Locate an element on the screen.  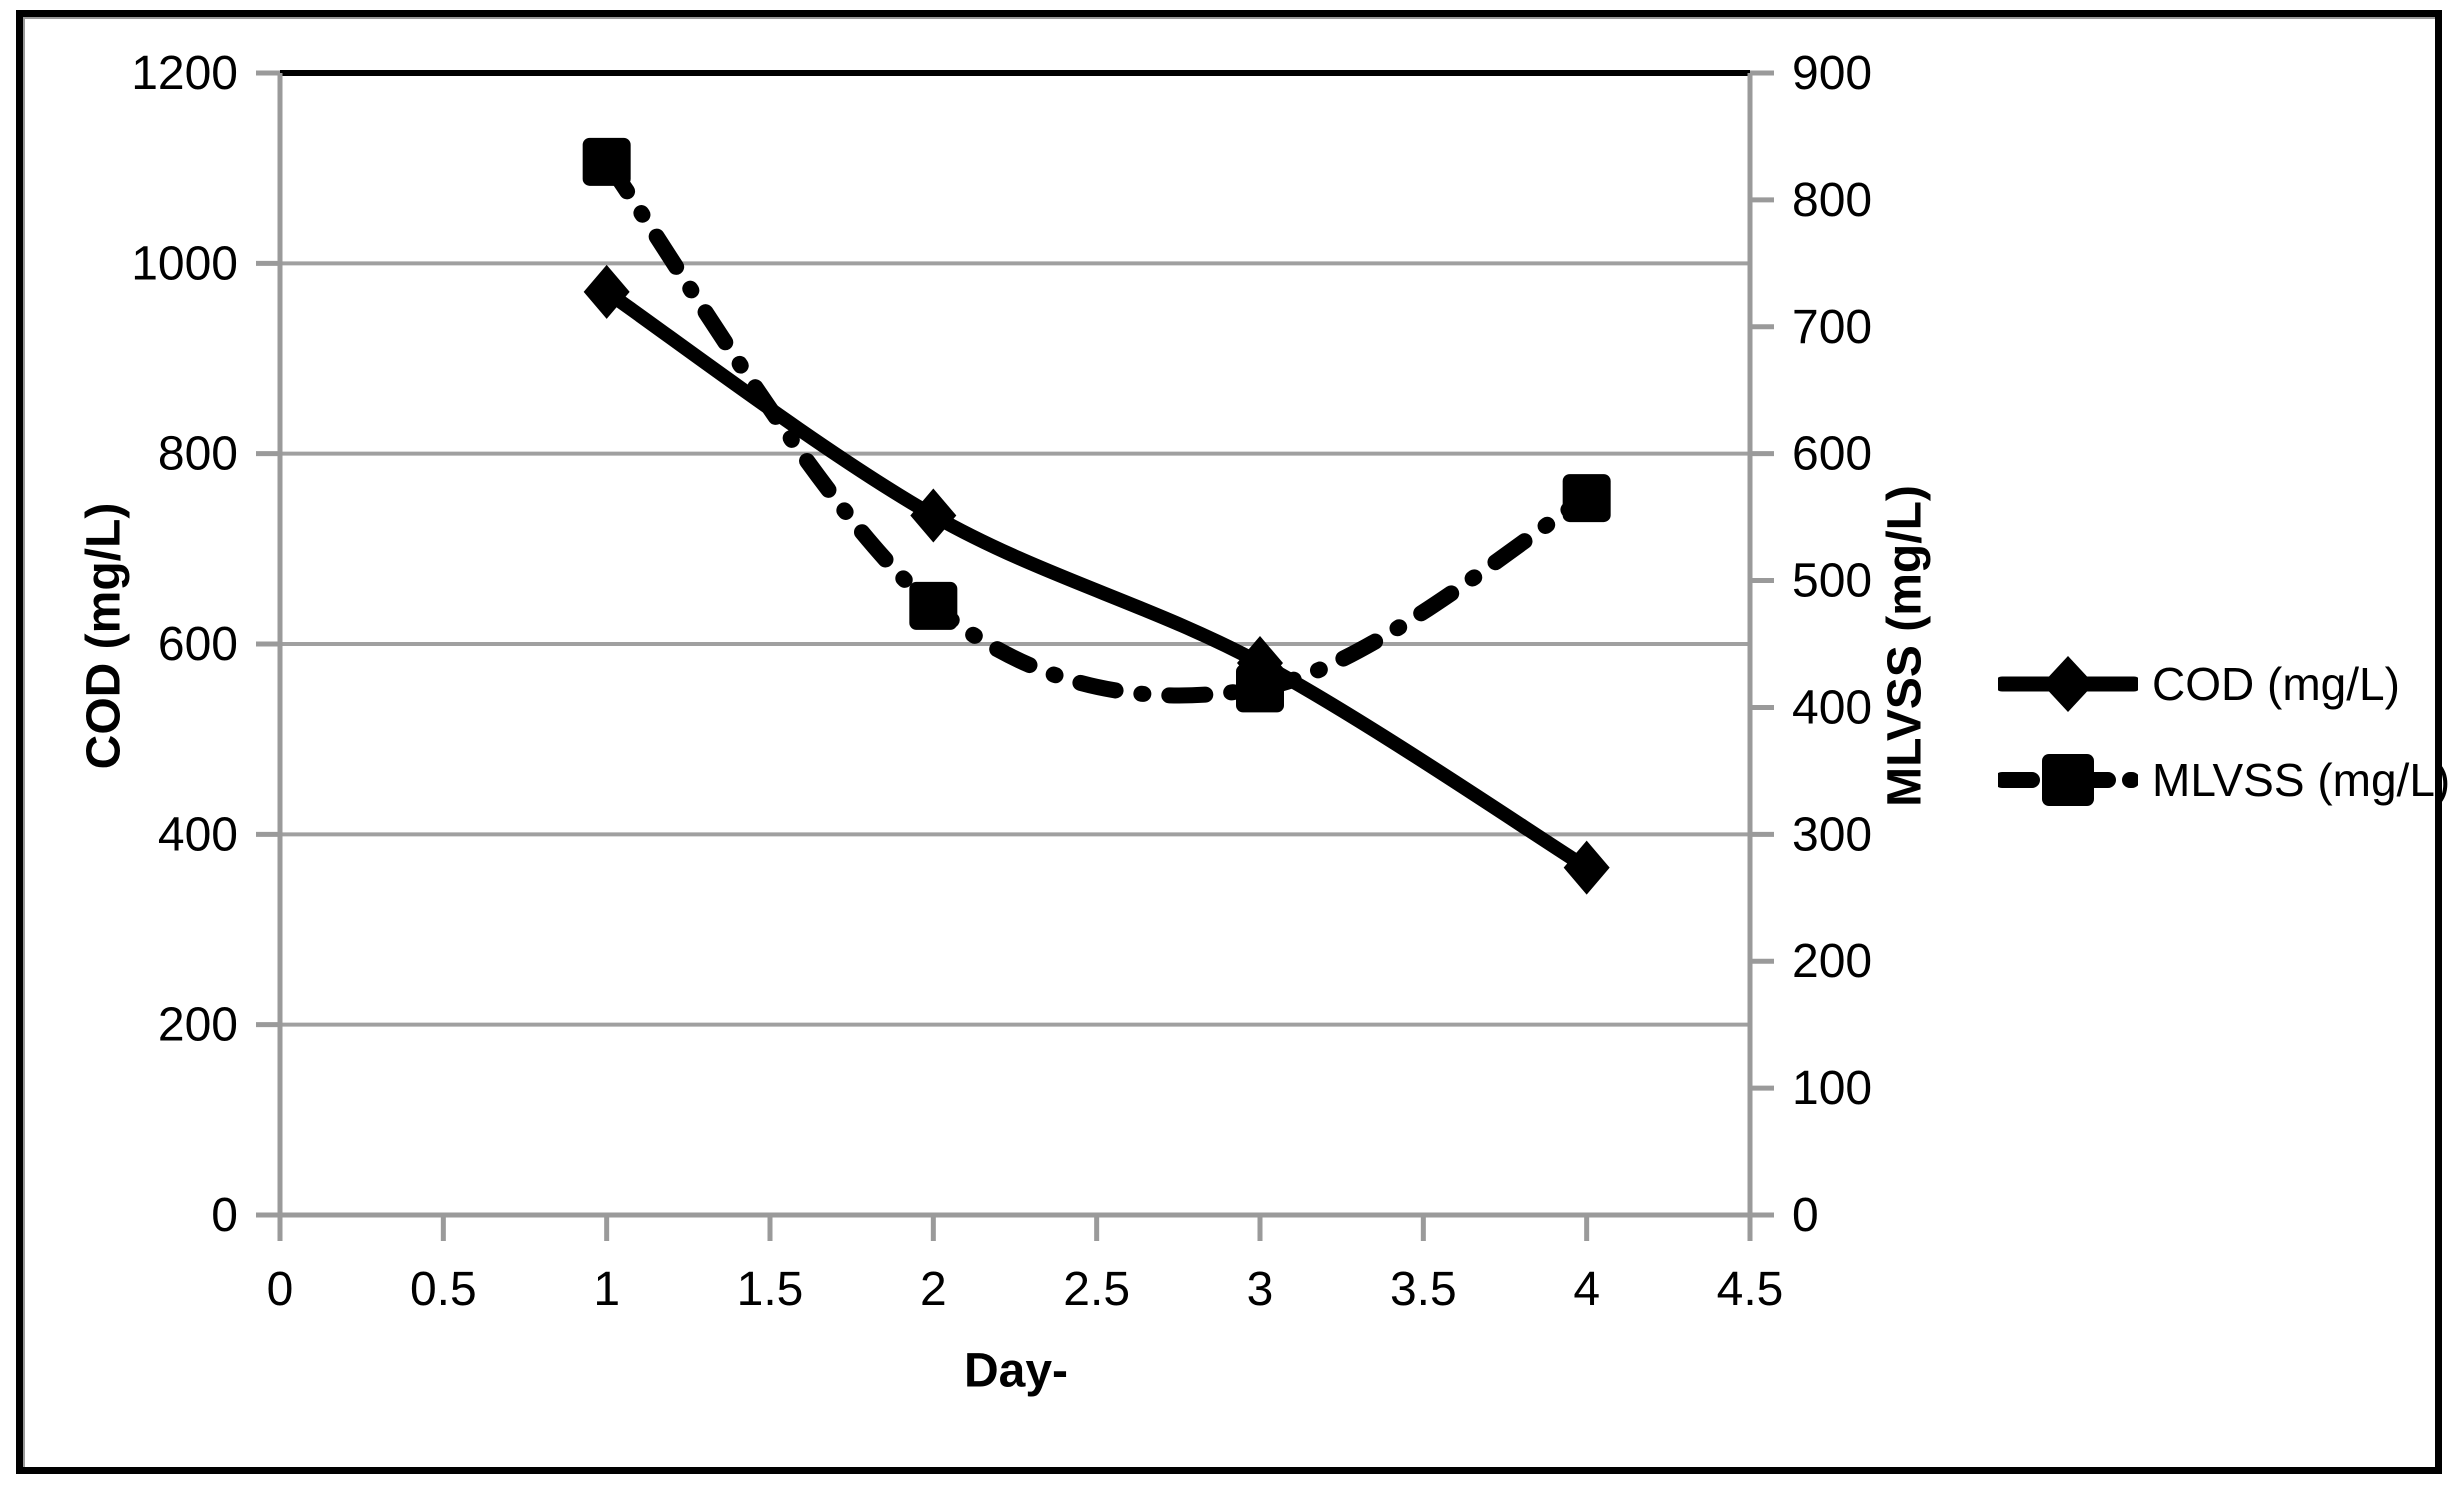
x-tick-label: 0 is located at coordinates (280, 1289).